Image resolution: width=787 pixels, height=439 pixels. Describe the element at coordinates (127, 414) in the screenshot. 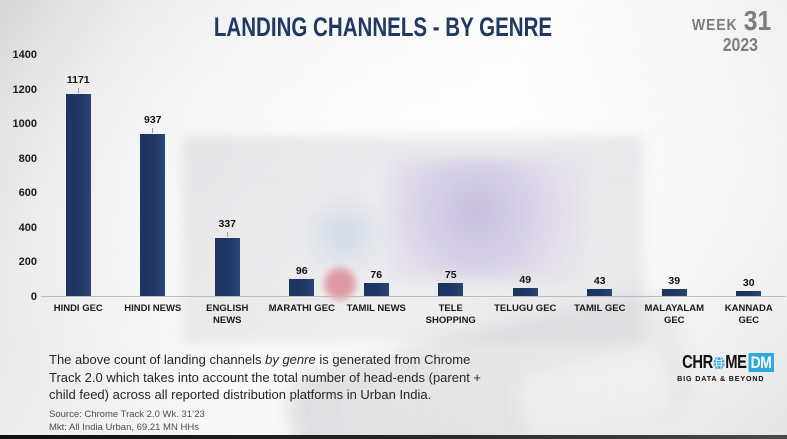

I see `source-line-1: Source: Chrome Track 2.0 Wk. 31’23` at that location.